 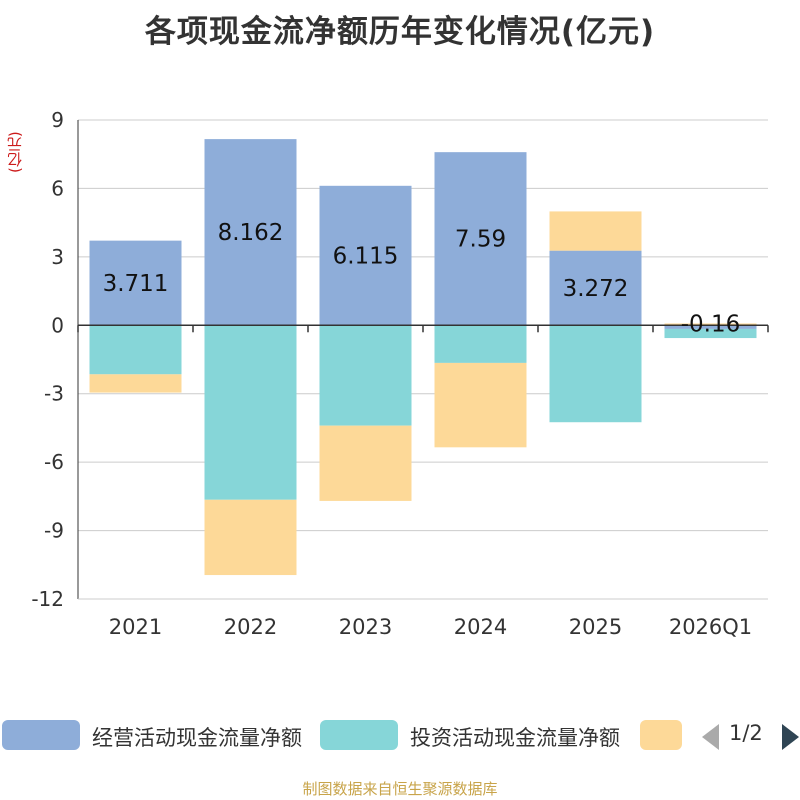 I want to click on y-tick-label: 6, so click(x=57, y=188).